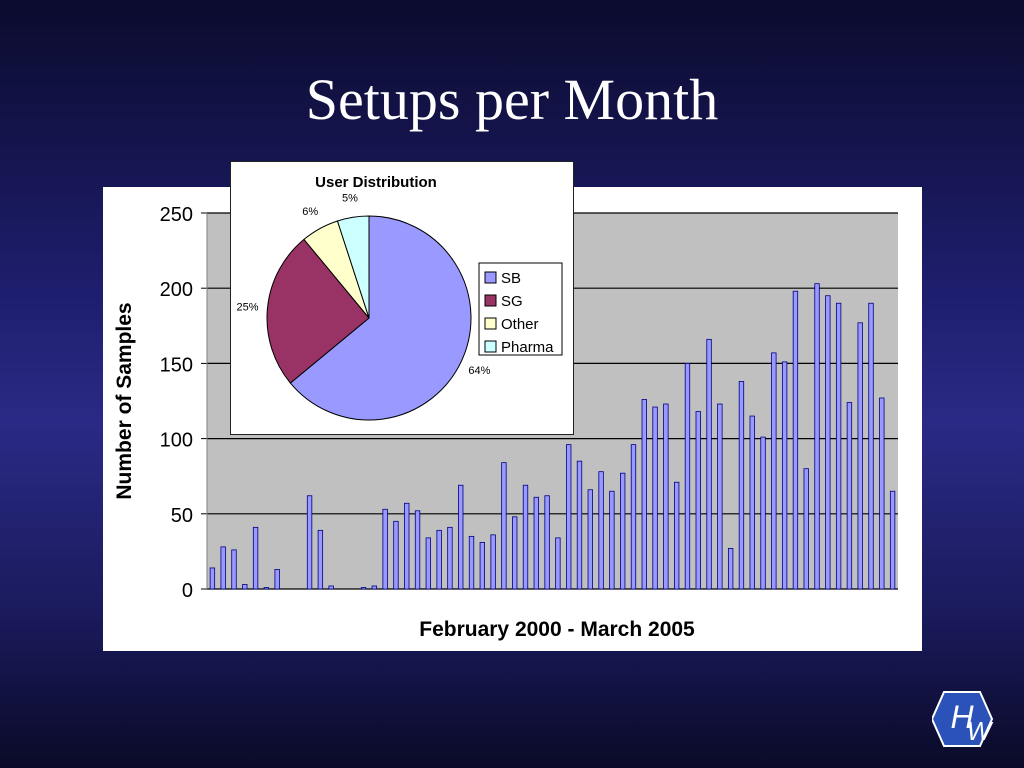 The image size is (1024, 768). What do you see at coordinates (479, 371) in the screenshot?
I see `pie-data-label: 64%` at bounding box center [479, 371].